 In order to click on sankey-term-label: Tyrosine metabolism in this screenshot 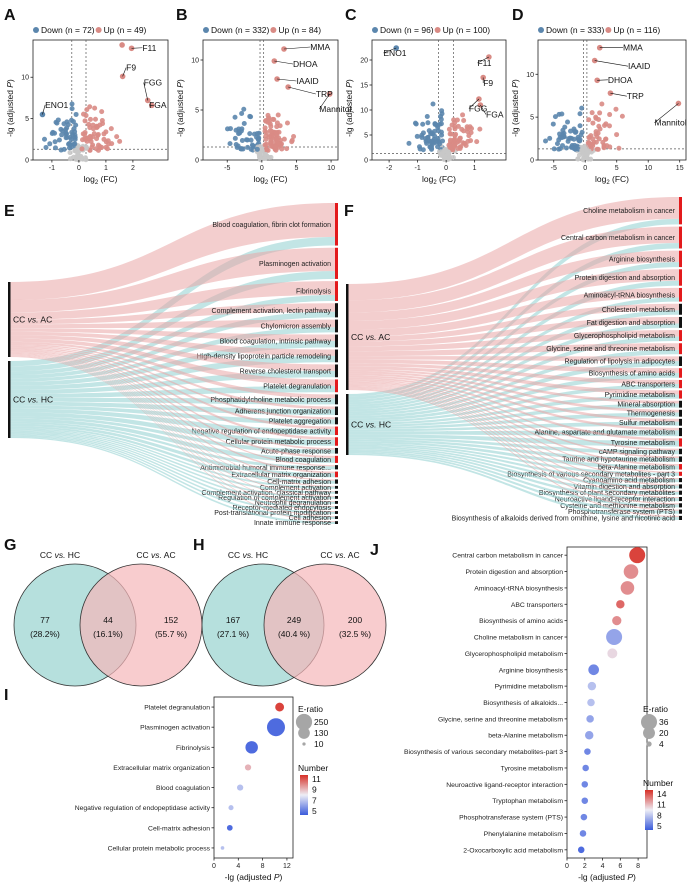, I will do `click(643, 443)`.